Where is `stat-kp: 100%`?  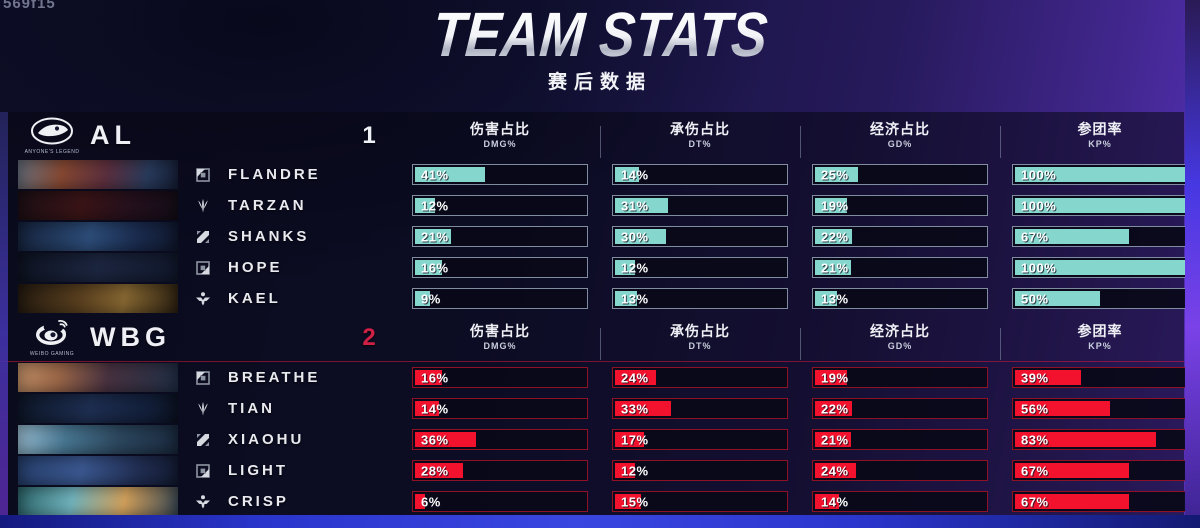 stat-kp: 100% is located at coordinates (1100, 205).